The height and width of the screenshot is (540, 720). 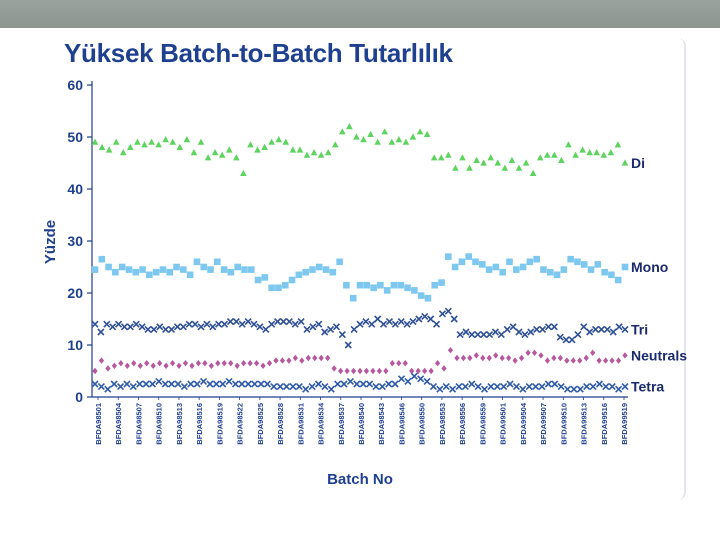 What do you see at coordinates (300, 424) in the screenshot?
I see `x-tick-label: BFDA98531` at bounding box center [300, 424].